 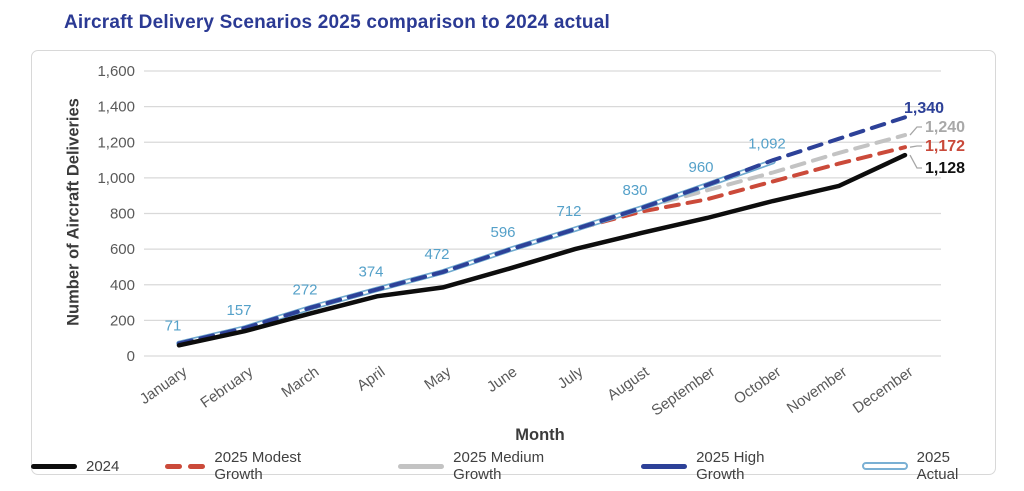 I want to click on x-tick-label: April, so click(x=371, y=378).